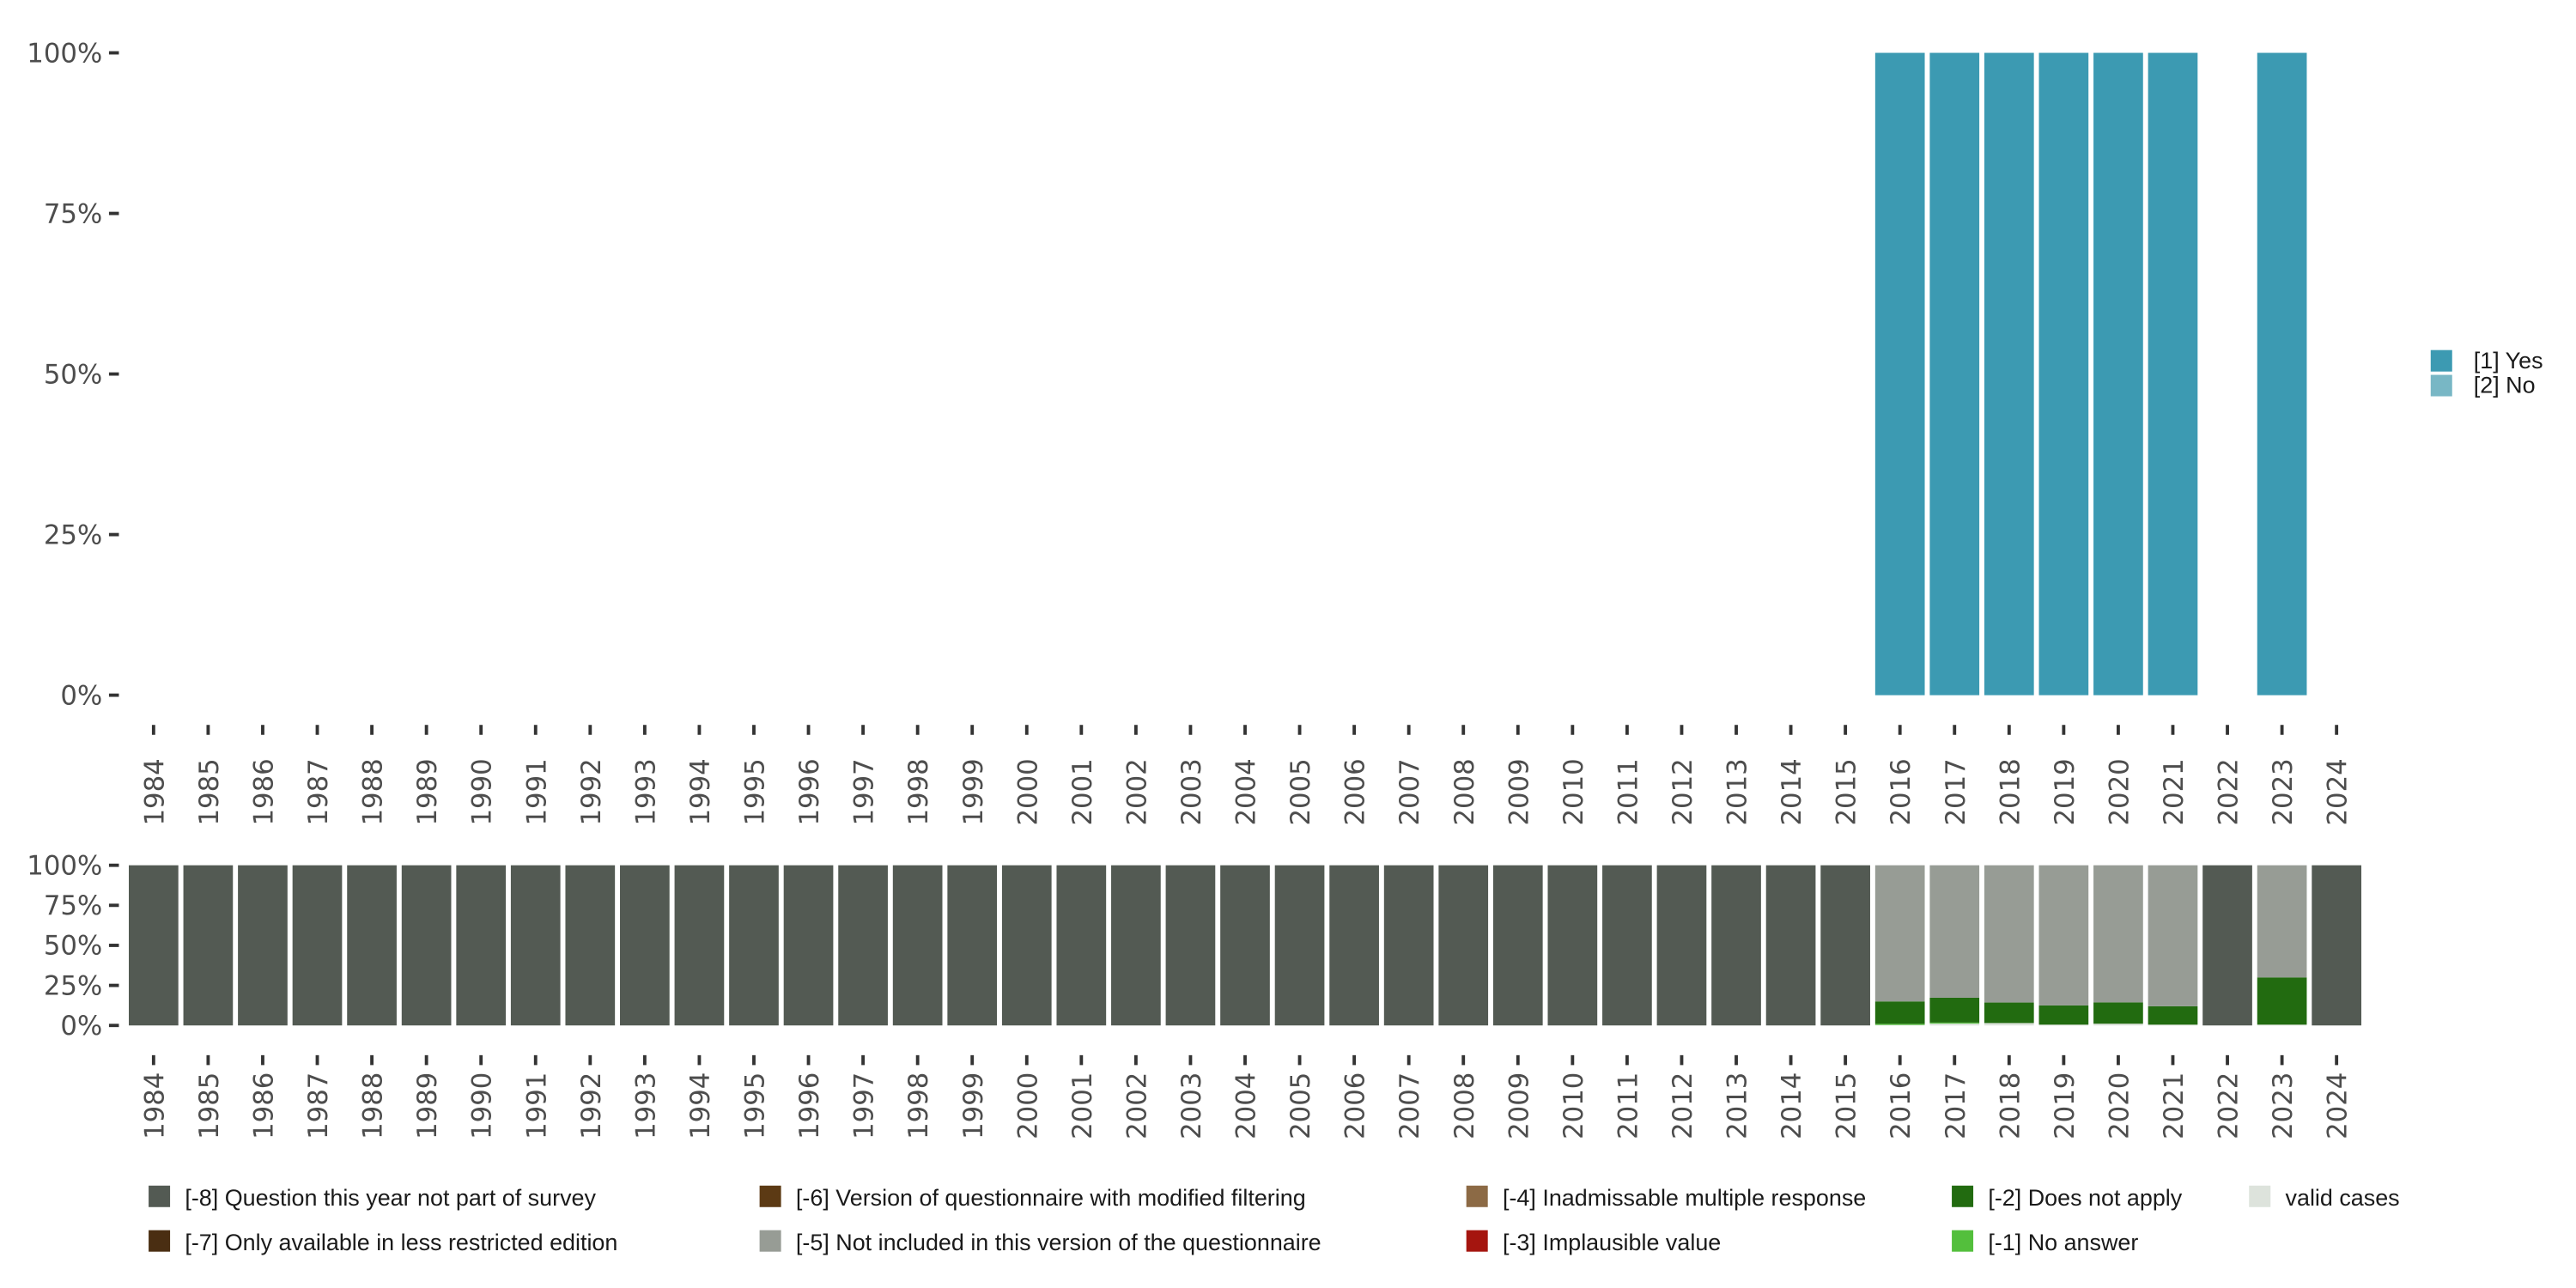 The image size is (2576, 1288). What do you see at coordinates (2065, 792) in the screenshot?
I see `x-tick-label: 2019` at bounding box center [2065, 792].